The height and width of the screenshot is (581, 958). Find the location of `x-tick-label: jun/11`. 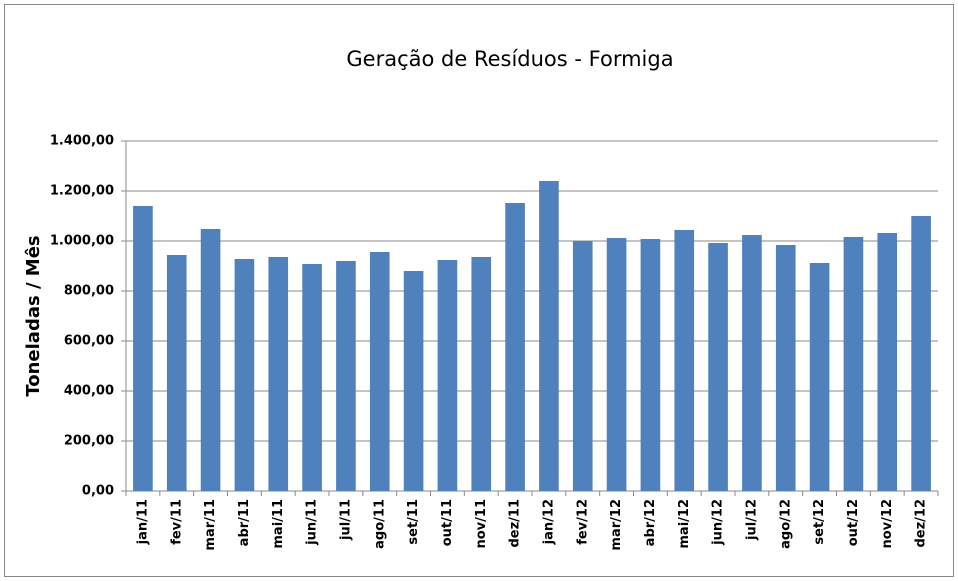

x-tick-label: jun/11 is located at coordinates (312, 522).